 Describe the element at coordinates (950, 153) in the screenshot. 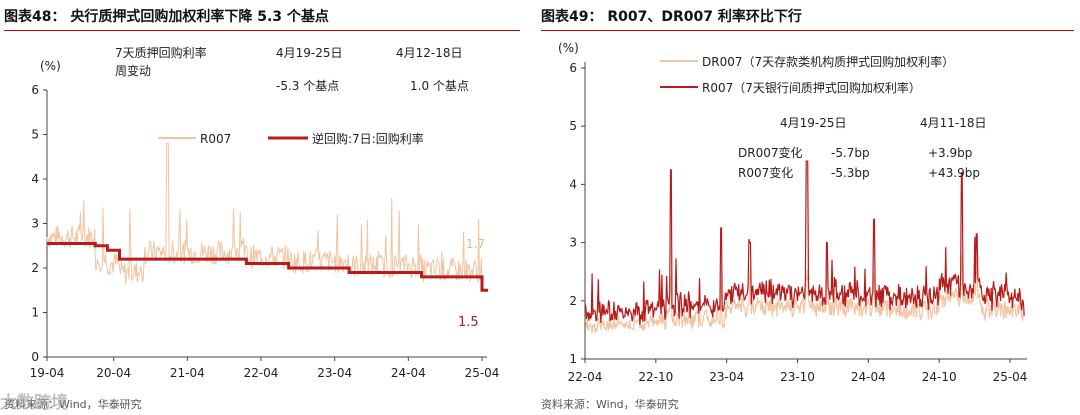

I see `right-annotation-dr007-value-2: +3.9bp` at that location.